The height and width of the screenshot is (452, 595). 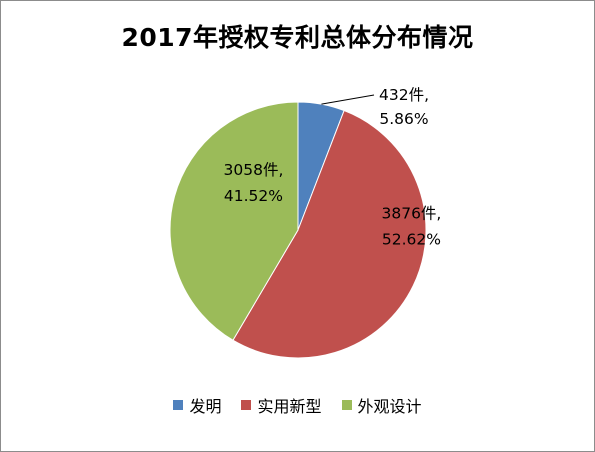 What do you see at coordinates (178, 405) in the screenshot?
I see `legend-swatch-fa-ming` at bounding box center [178, 405].